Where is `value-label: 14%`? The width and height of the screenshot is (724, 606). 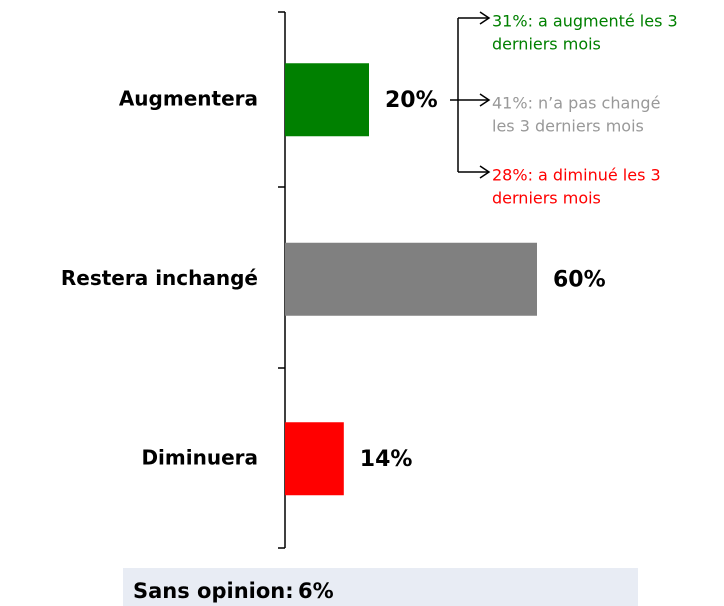 value-label: 14% is located at coordinates (386, 459).